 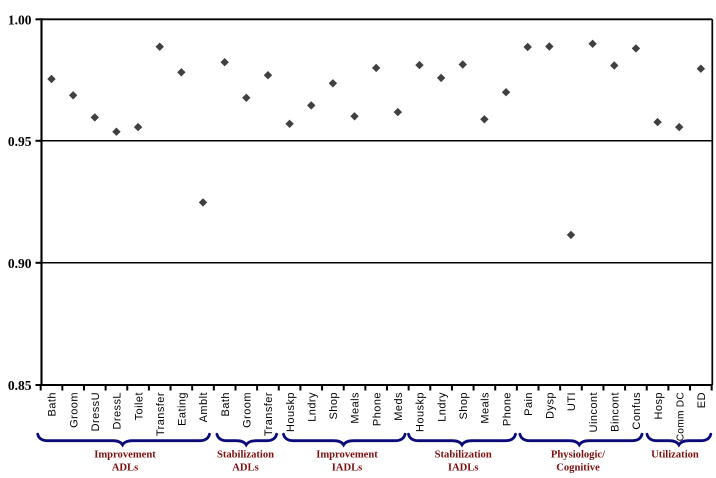 I want to click on svg-text: Comm DC, so click(x=680, y=416).